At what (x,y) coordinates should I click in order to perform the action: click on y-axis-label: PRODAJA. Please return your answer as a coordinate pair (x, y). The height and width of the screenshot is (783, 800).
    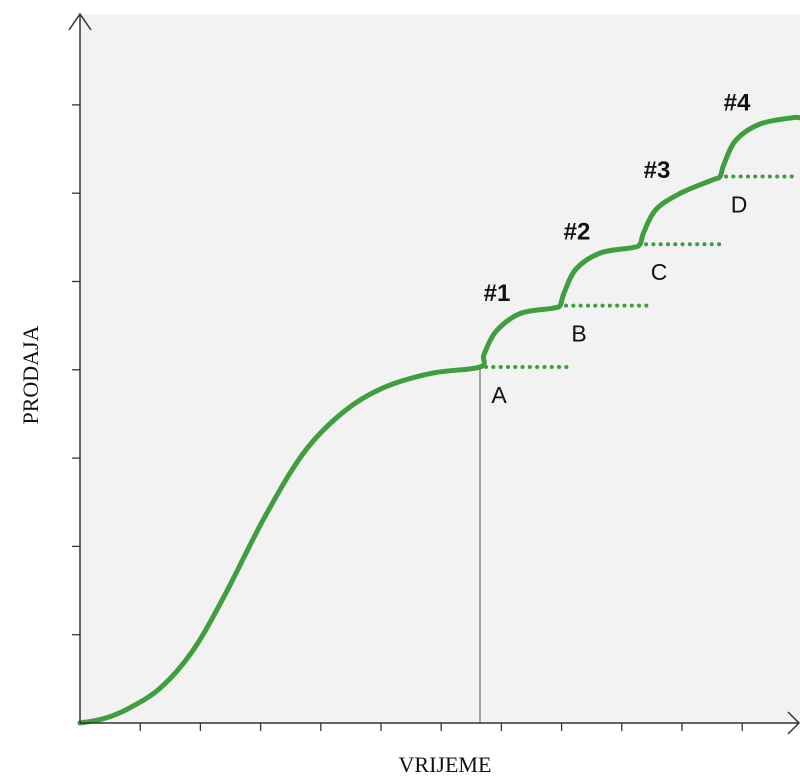
    Looking at the image, I should click on (30, 374).